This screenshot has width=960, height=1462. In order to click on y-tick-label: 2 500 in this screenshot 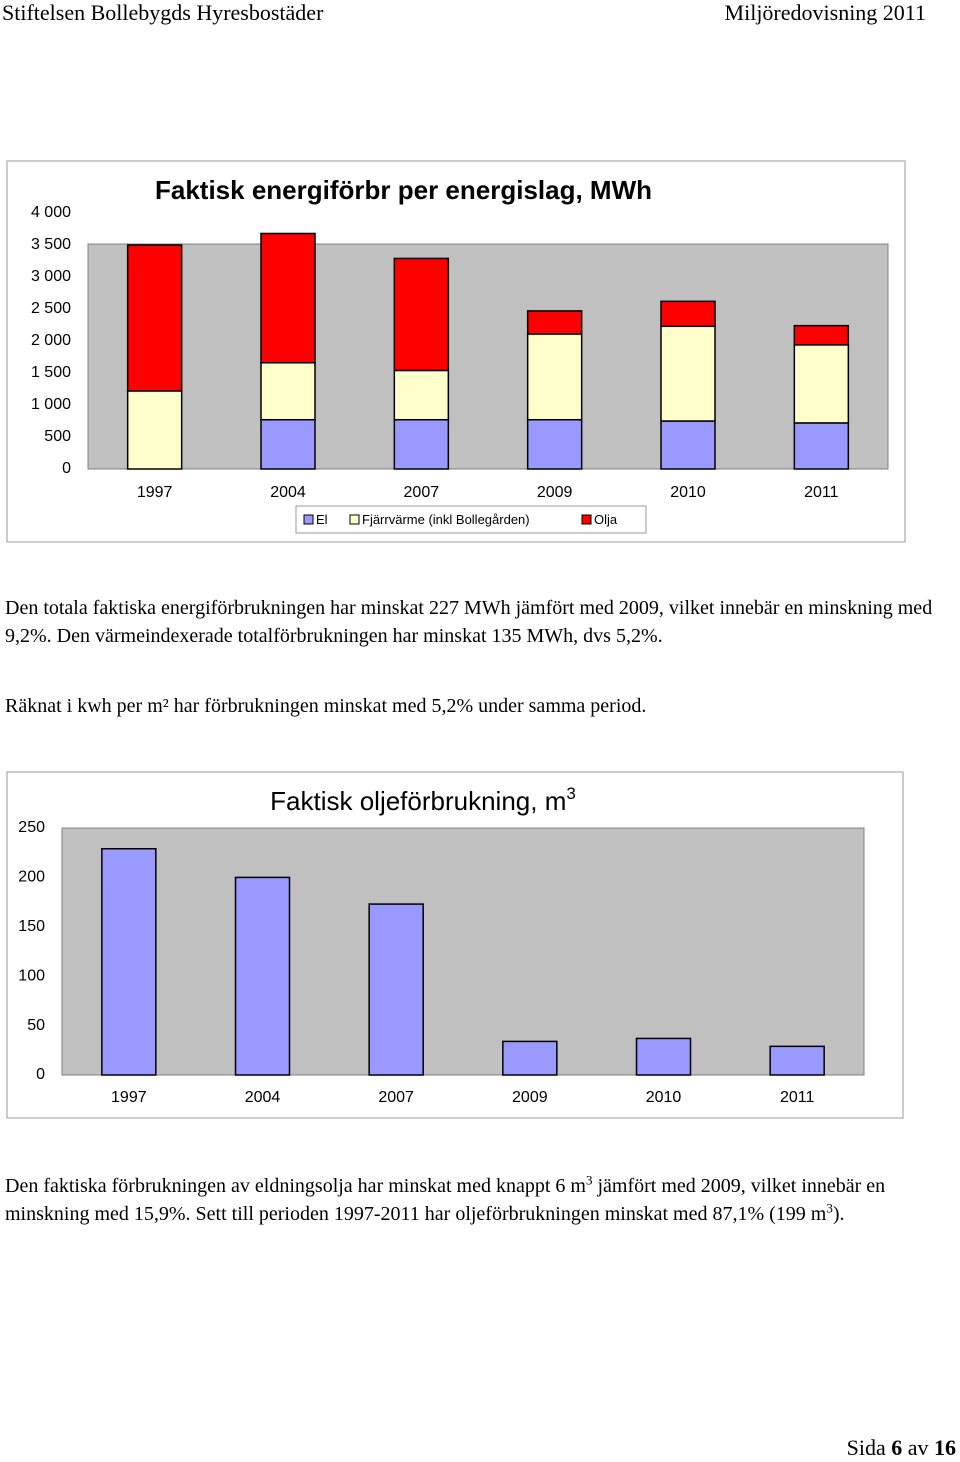, I will do `click(51, 308)`.